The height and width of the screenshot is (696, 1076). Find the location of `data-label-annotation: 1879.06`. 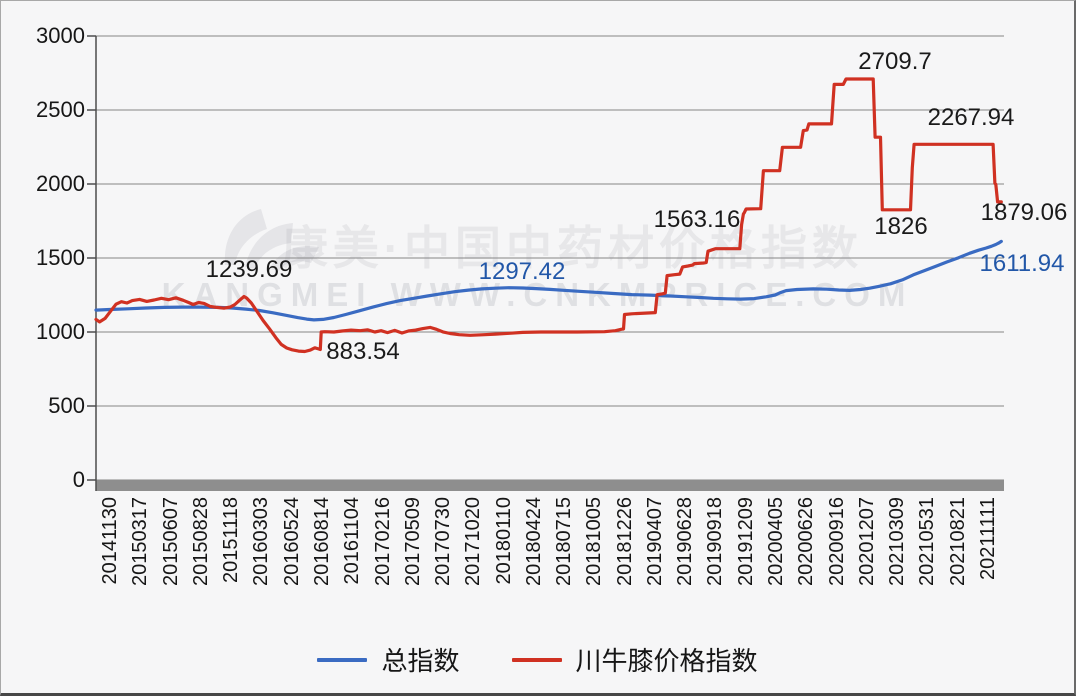

data-label-annotation: 1879.06 is located at coordinates (1024, 212).